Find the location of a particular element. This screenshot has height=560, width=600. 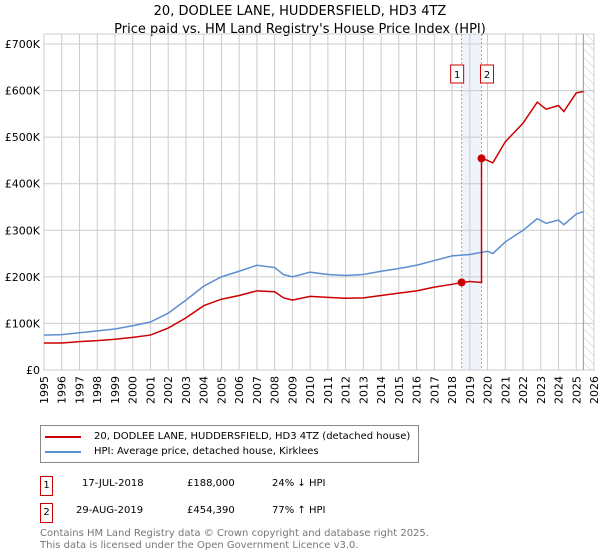

x-tick-label: 2019 is located at coordinates (470, 390).